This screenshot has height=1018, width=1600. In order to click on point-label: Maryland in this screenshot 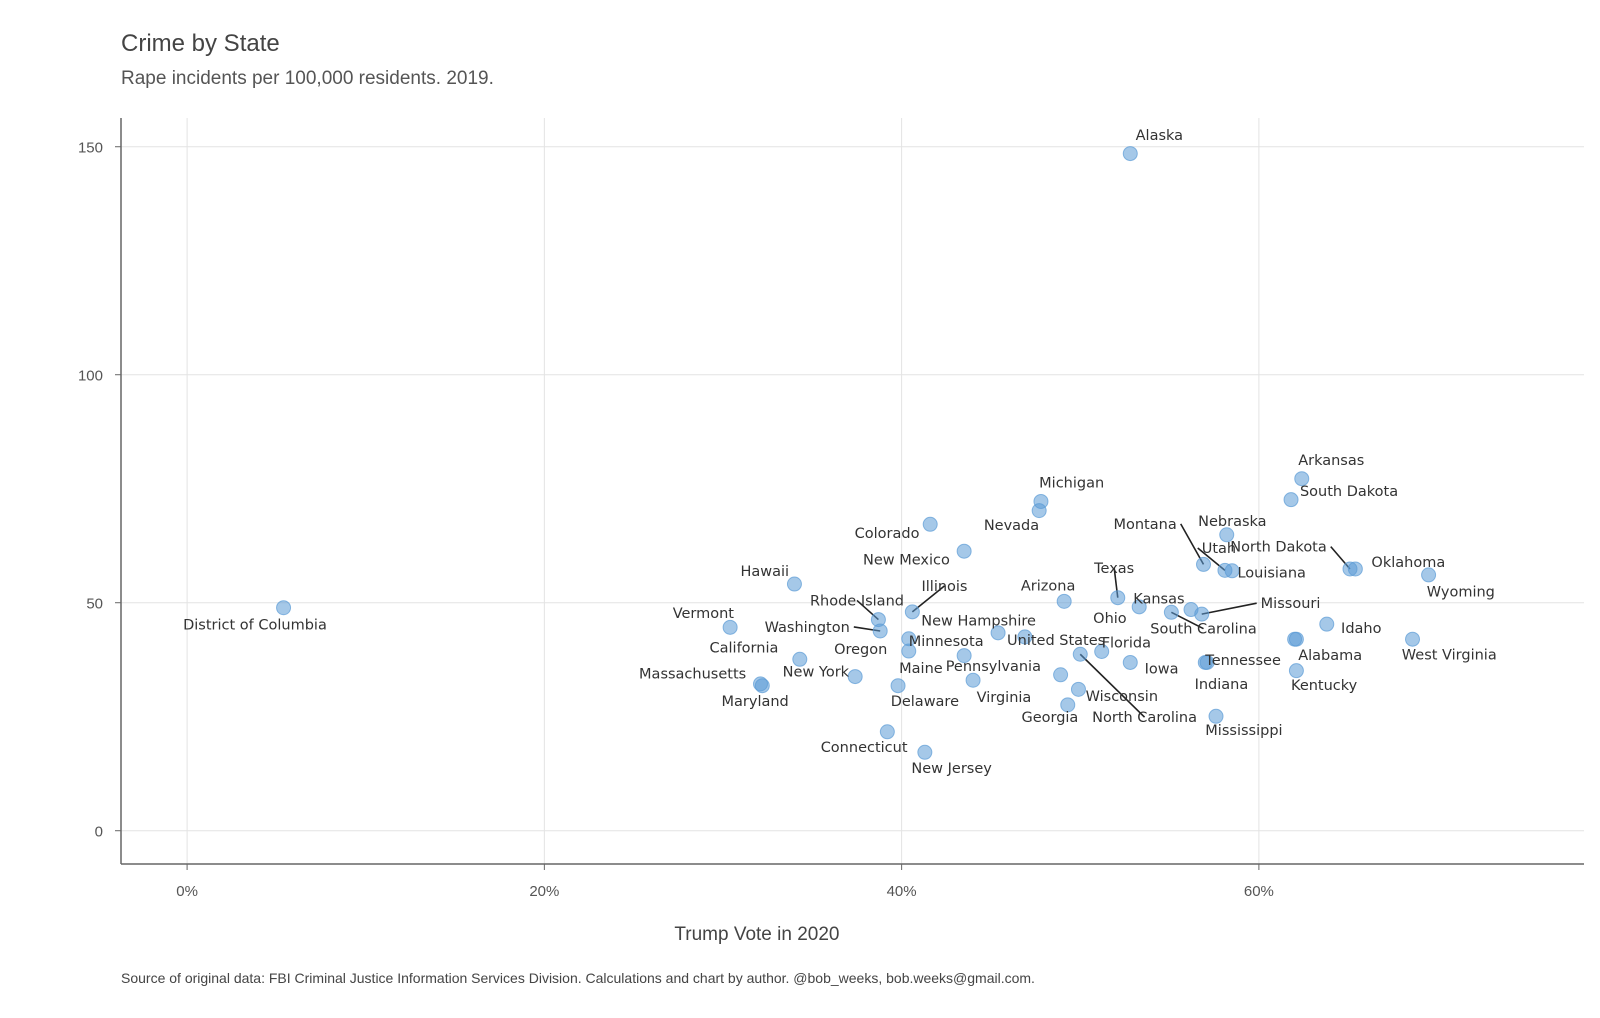, I will do `click(755, 702)`.